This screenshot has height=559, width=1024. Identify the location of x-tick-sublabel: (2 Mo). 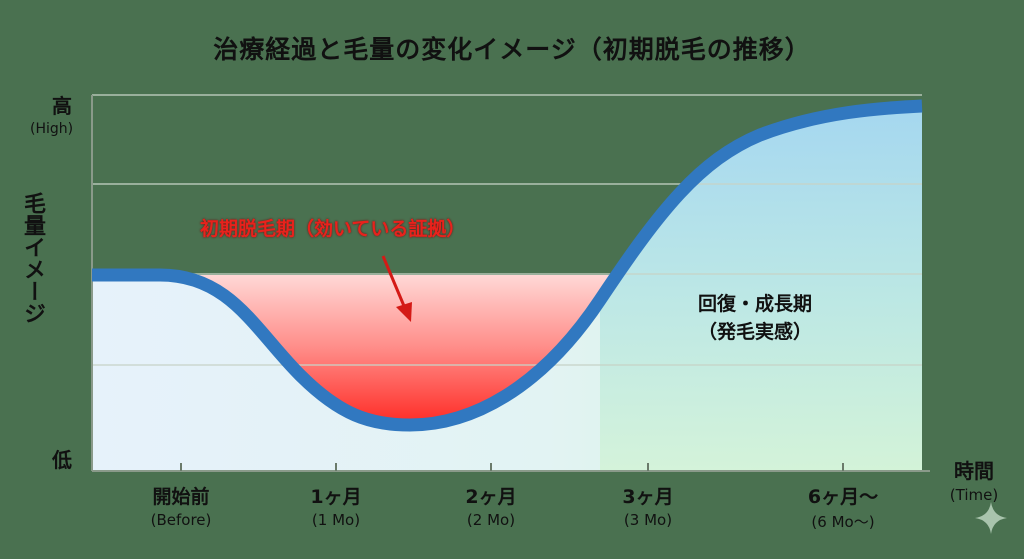
(491, 520).